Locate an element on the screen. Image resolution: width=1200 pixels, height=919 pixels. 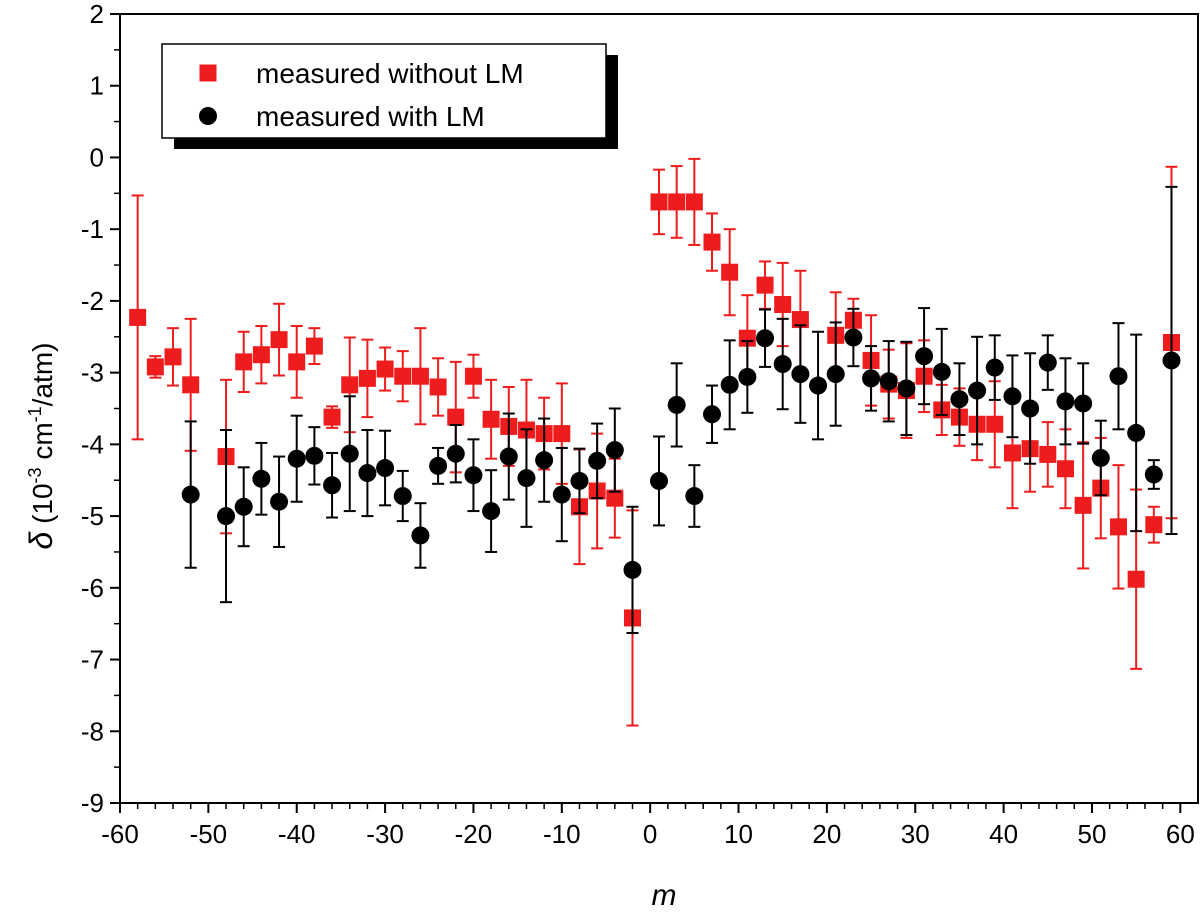
y-axis-title-symbol: δ is located at coordinates (41, 539).